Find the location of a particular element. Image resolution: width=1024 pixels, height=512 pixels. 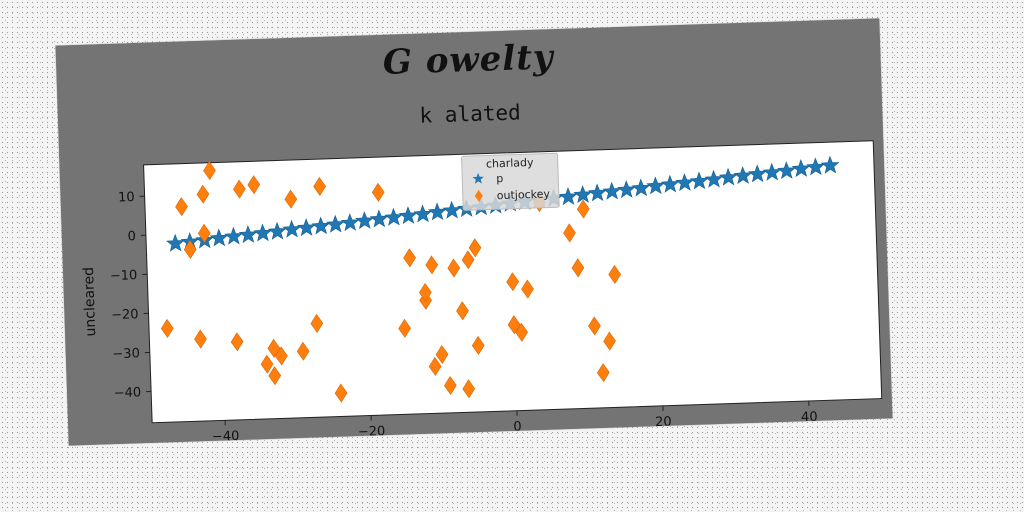

x-tick-label: −20 is located at coordinates (372, 432).